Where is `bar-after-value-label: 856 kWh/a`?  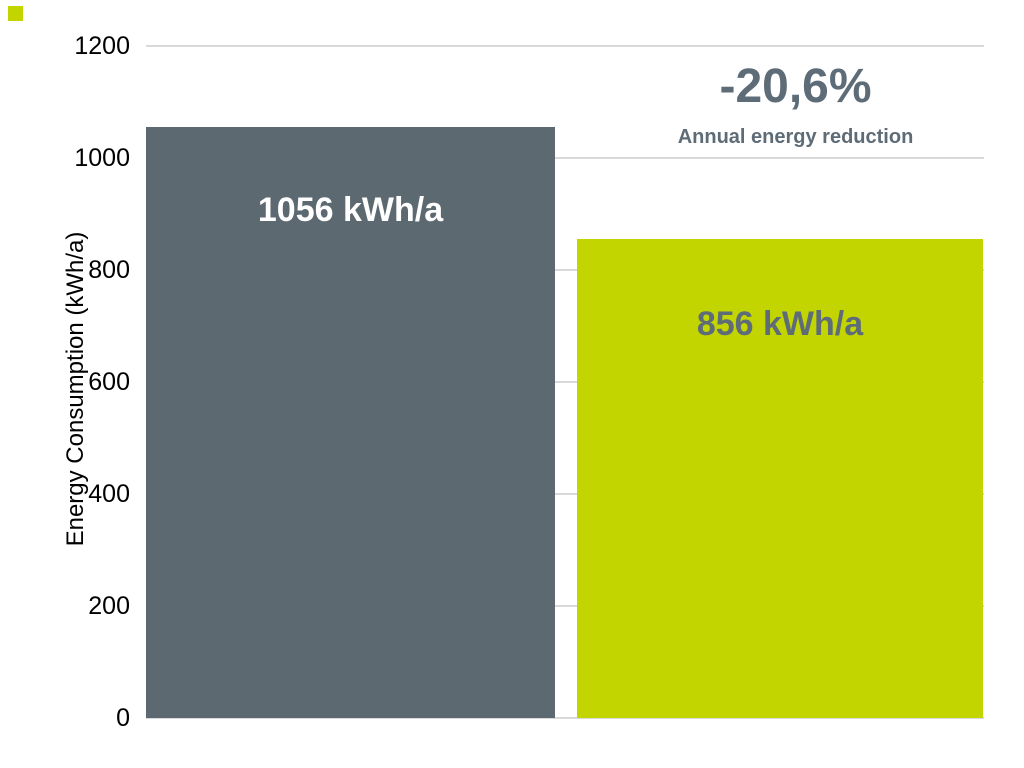 bar-after-value-label: 856 kWh/a is located at coordinates (780, 323).